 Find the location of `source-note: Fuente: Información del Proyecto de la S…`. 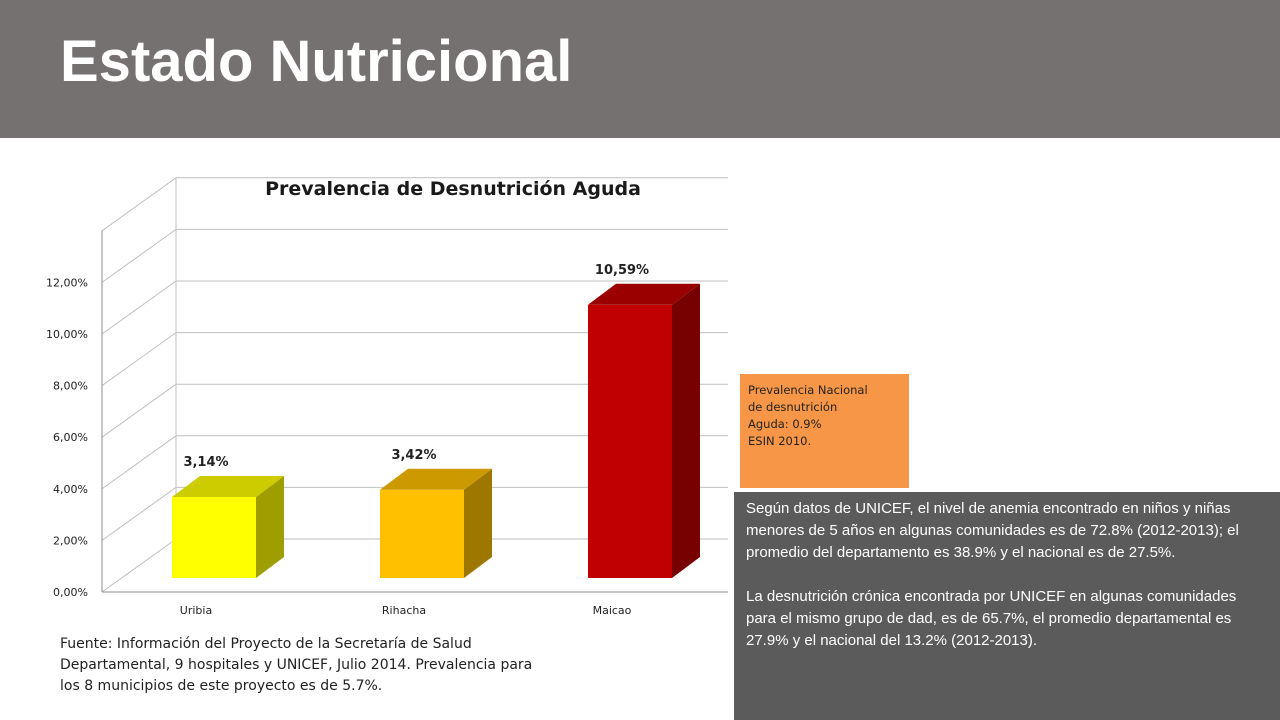

source-note: Fuente: Información del Proyecto de la S… is located at coordinates (296, 665).